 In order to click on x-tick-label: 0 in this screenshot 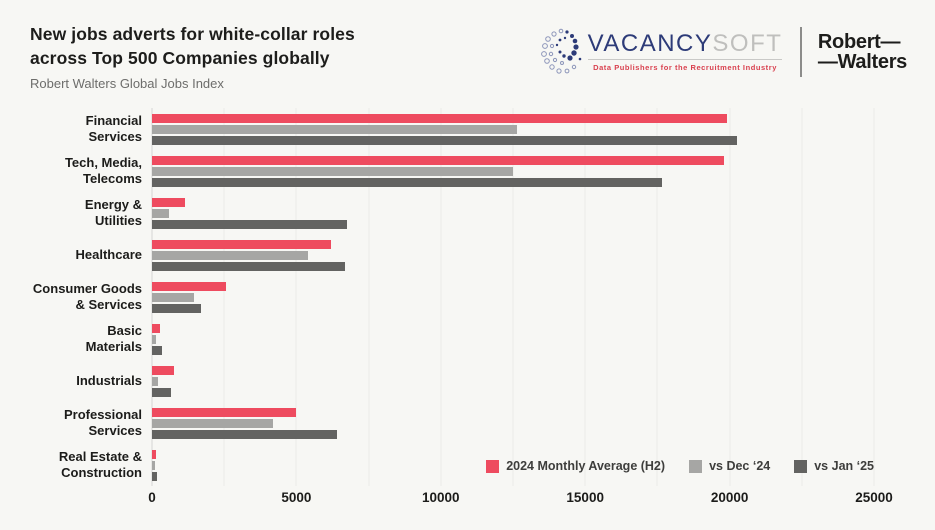, I will do `click(152, 497)`.